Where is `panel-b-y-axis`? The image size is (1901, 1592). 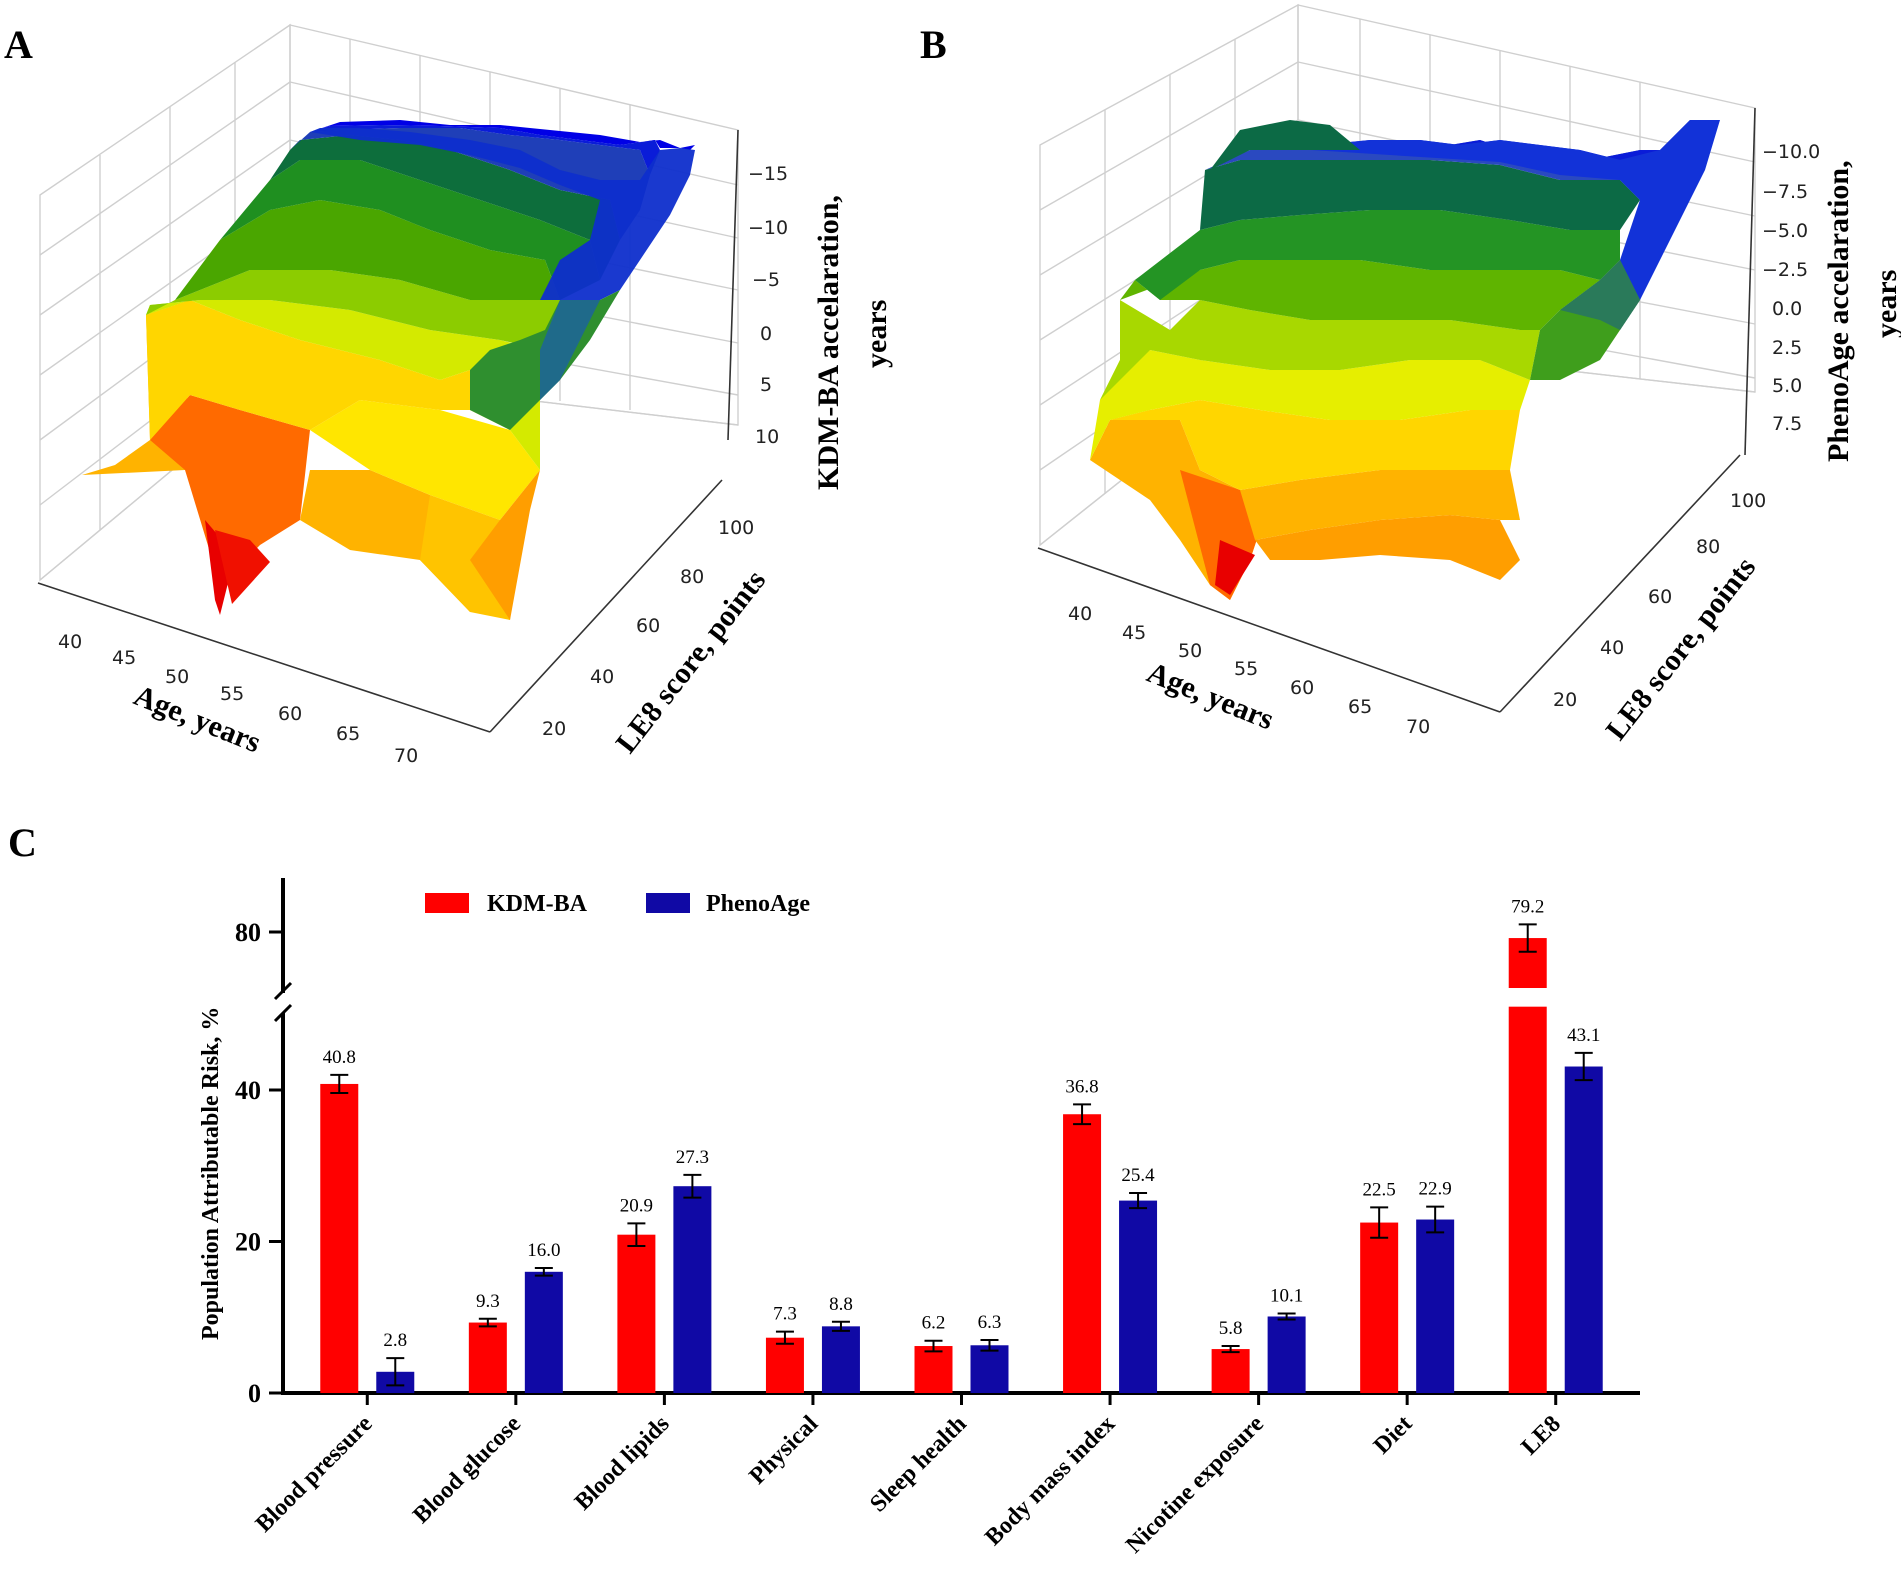 panel-b-y-axis is located at coordinates (1620, 583).